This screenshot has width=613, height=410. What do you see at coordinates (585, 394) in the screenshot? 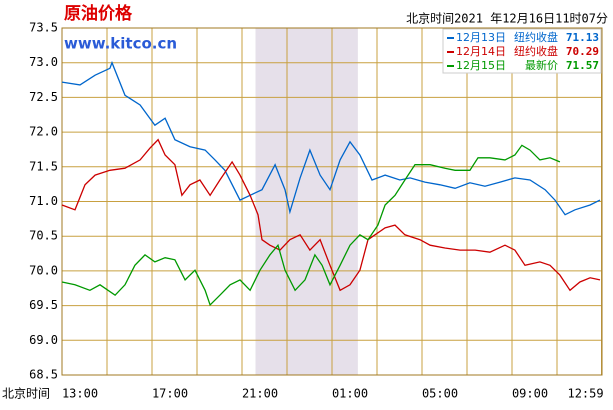
I see `x-tick-label: 12:59` at bounding box center [585, 394].